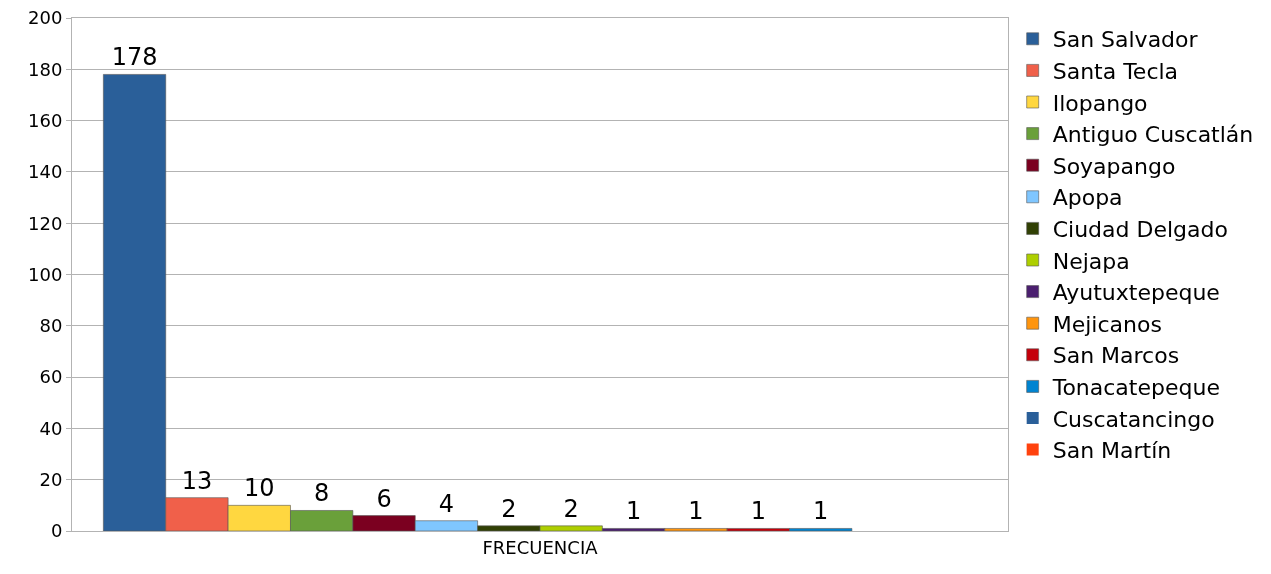 This screenshot has height=574, width=1271. What do you see at coordinates (134, 57) in the screenshot?
I see `text: 178` at bounding box center [134, 57].